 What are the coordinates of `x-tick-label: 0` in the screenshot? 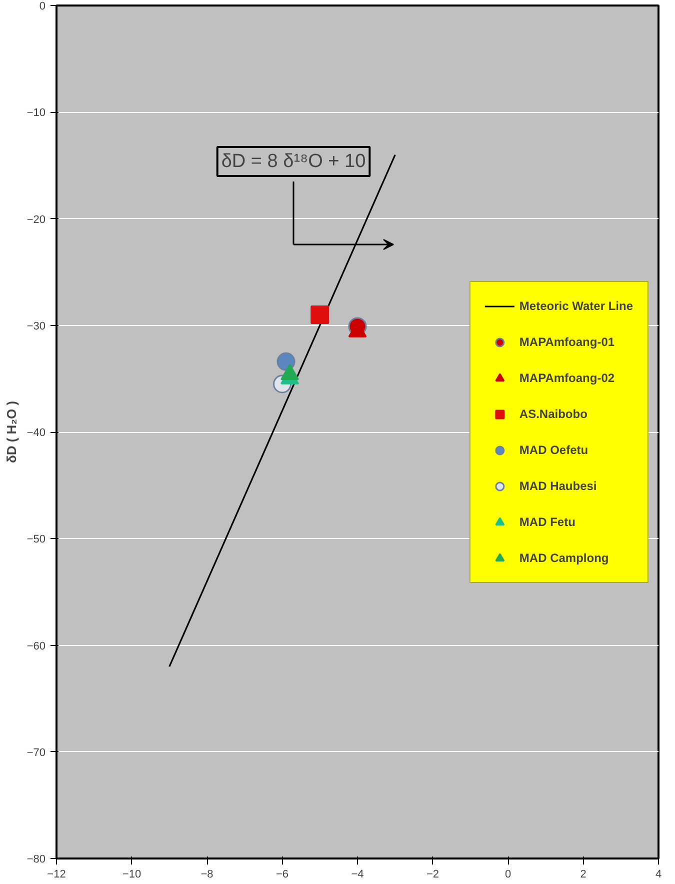 It's located at (508, 874).